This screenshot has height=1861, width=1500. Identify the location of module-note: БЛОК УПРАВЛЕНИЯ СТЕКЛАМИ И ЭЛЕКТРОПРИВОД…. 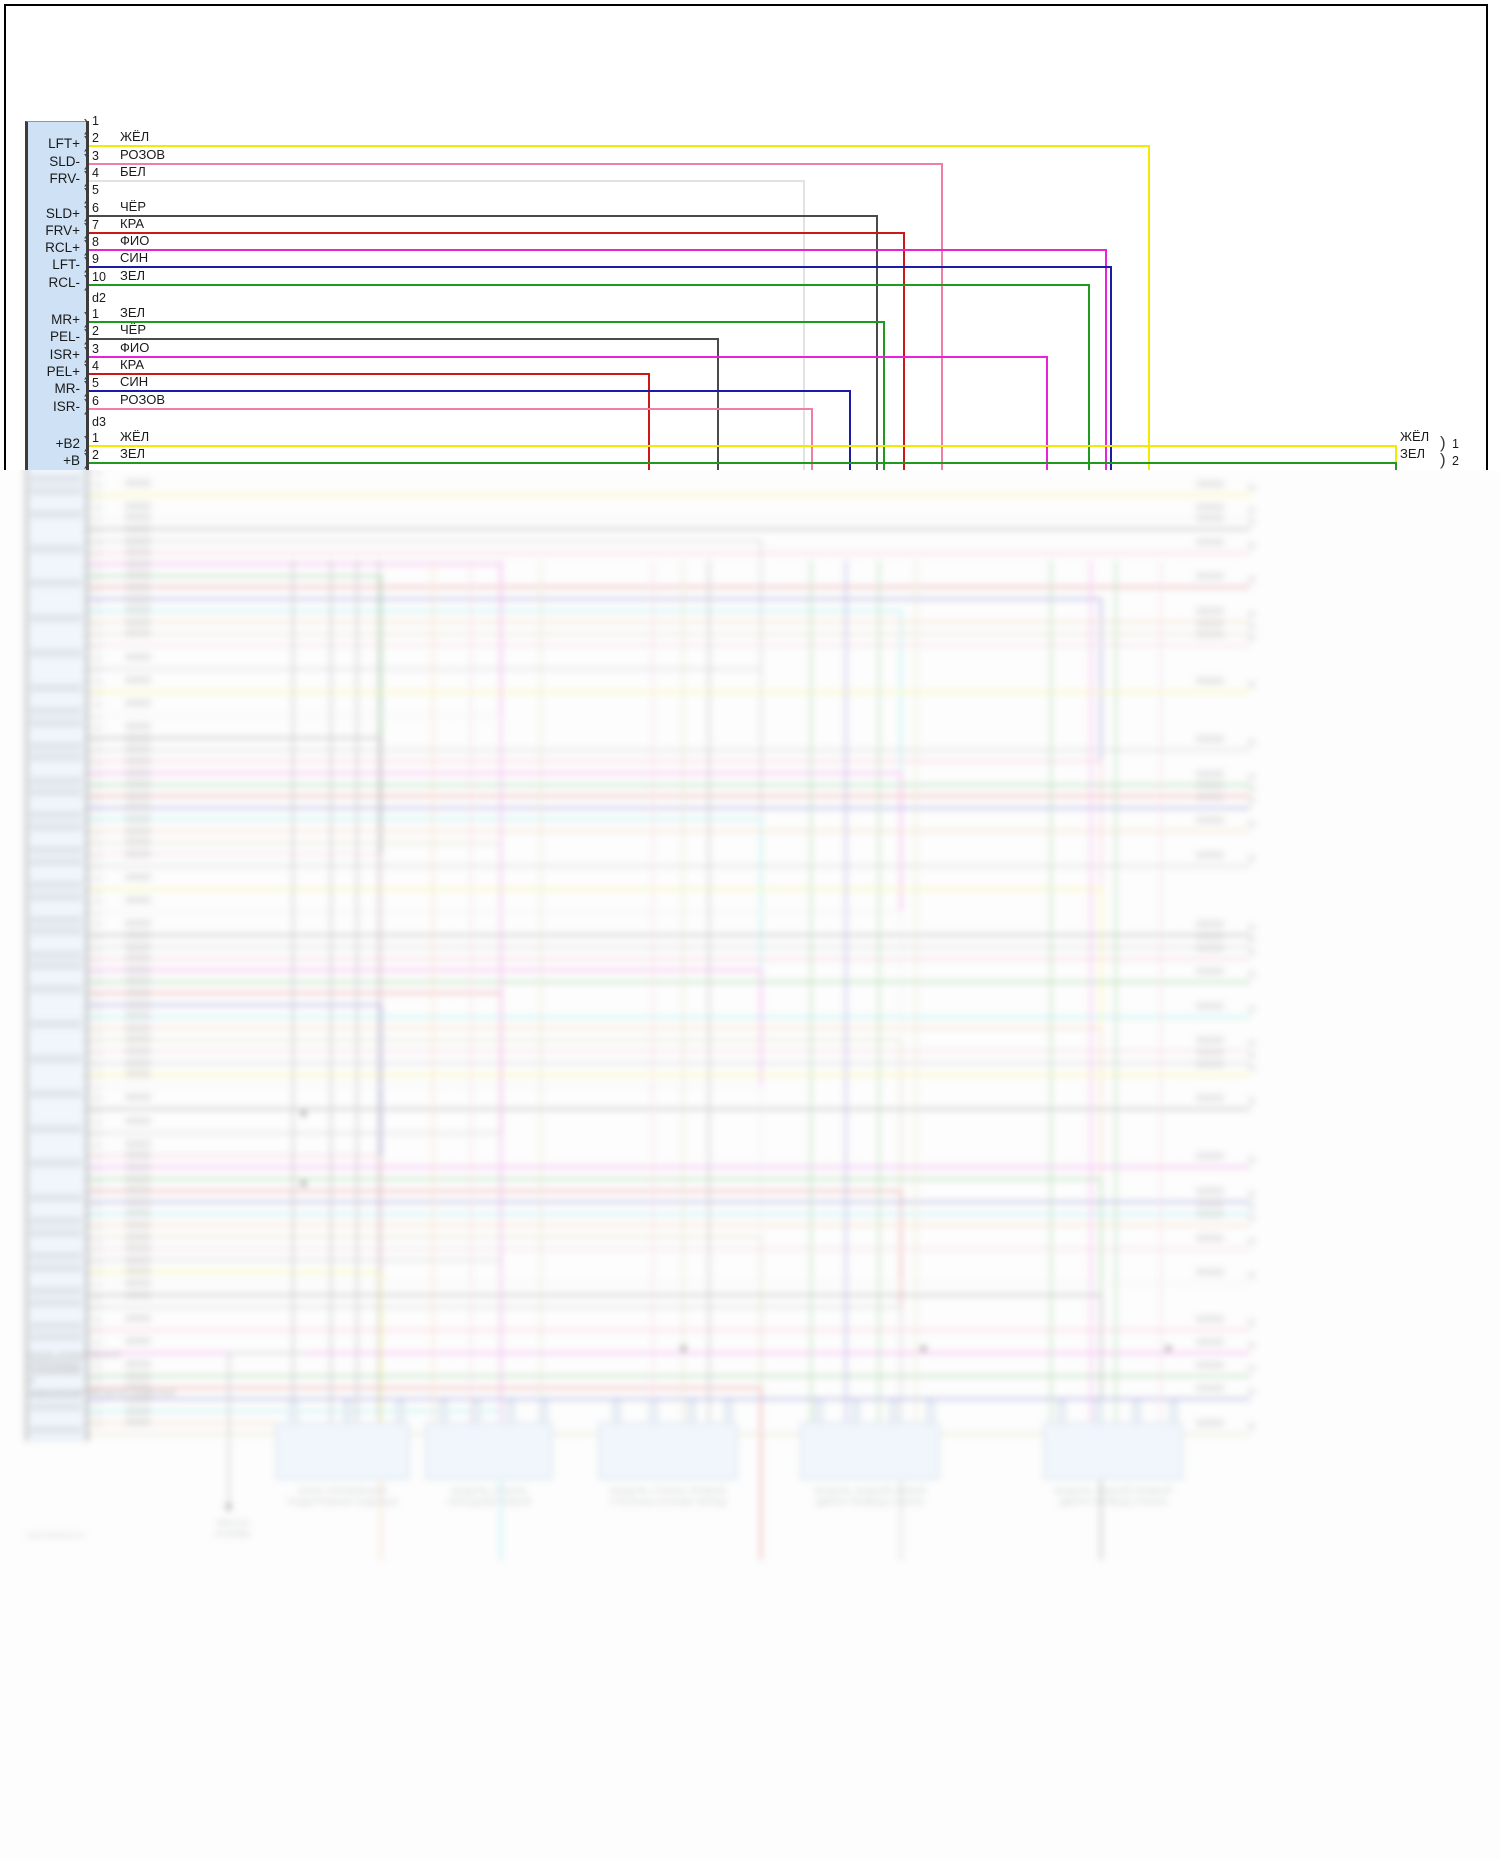
(102, 1375).